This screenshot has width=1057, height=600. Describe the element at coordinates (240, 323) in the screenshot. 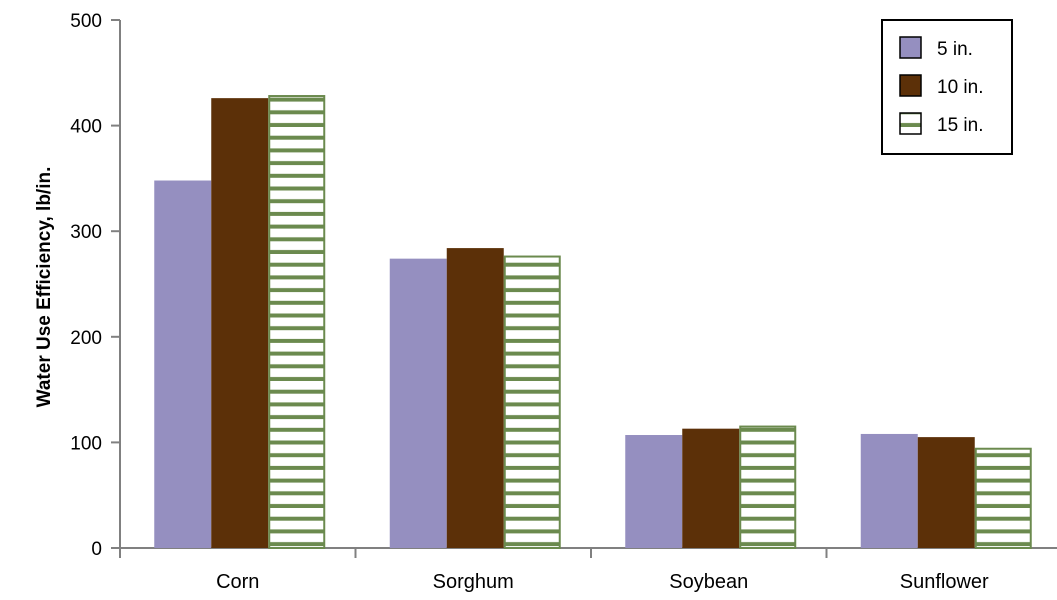

I see `bar-corn-10in` at that location.